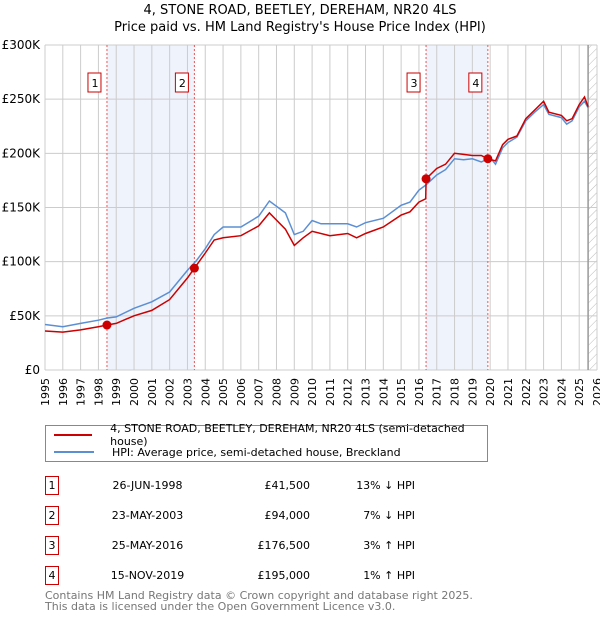 The height and width of the screenshot is (620, 600). What do you see at coordinates (32, 370) in the screenshot?
I see `y-tick-label: £0` at bounding box center [32, 370].